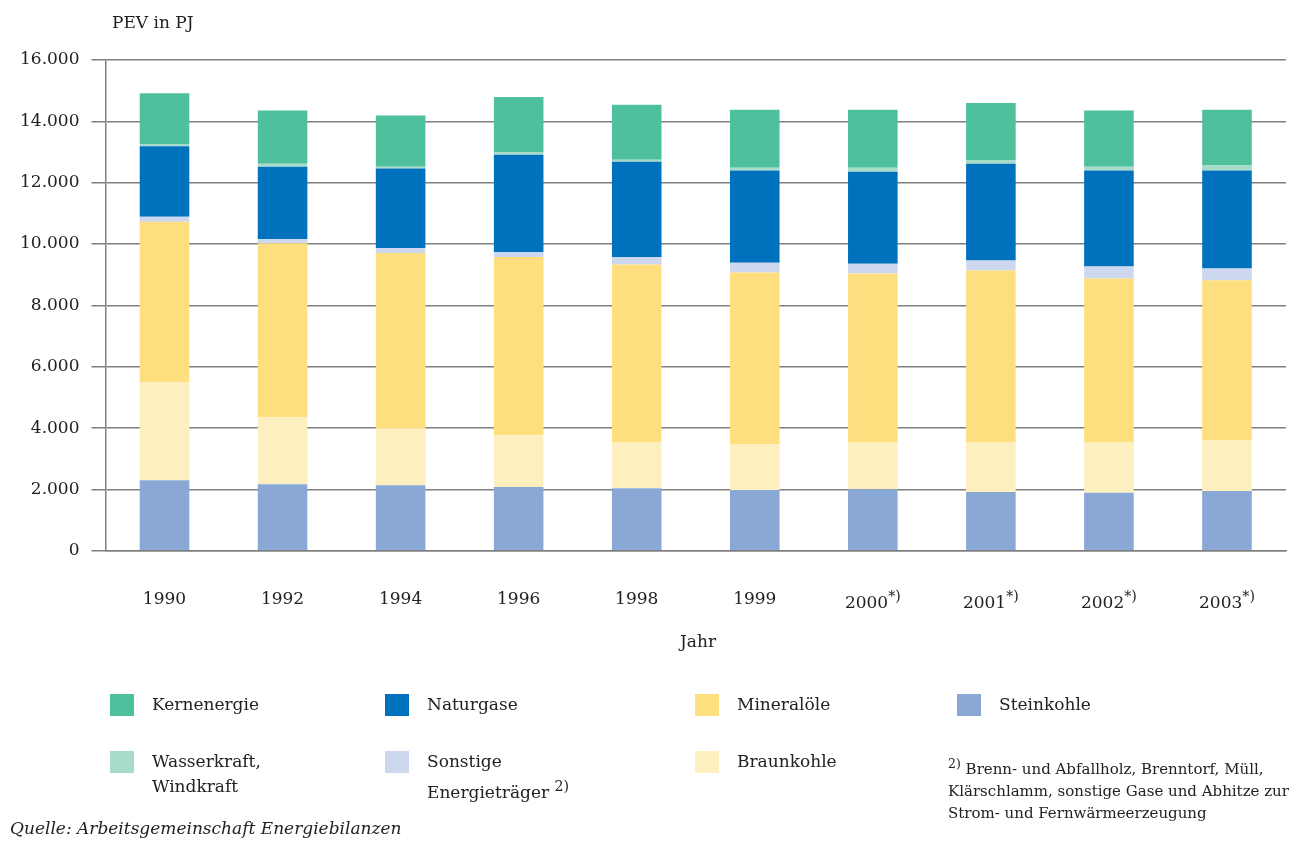 The image size is (1293, 845). Describe the element at coordinates (55, 365) in the screenshot. I see `y-tick-label: 6.000` at that location.